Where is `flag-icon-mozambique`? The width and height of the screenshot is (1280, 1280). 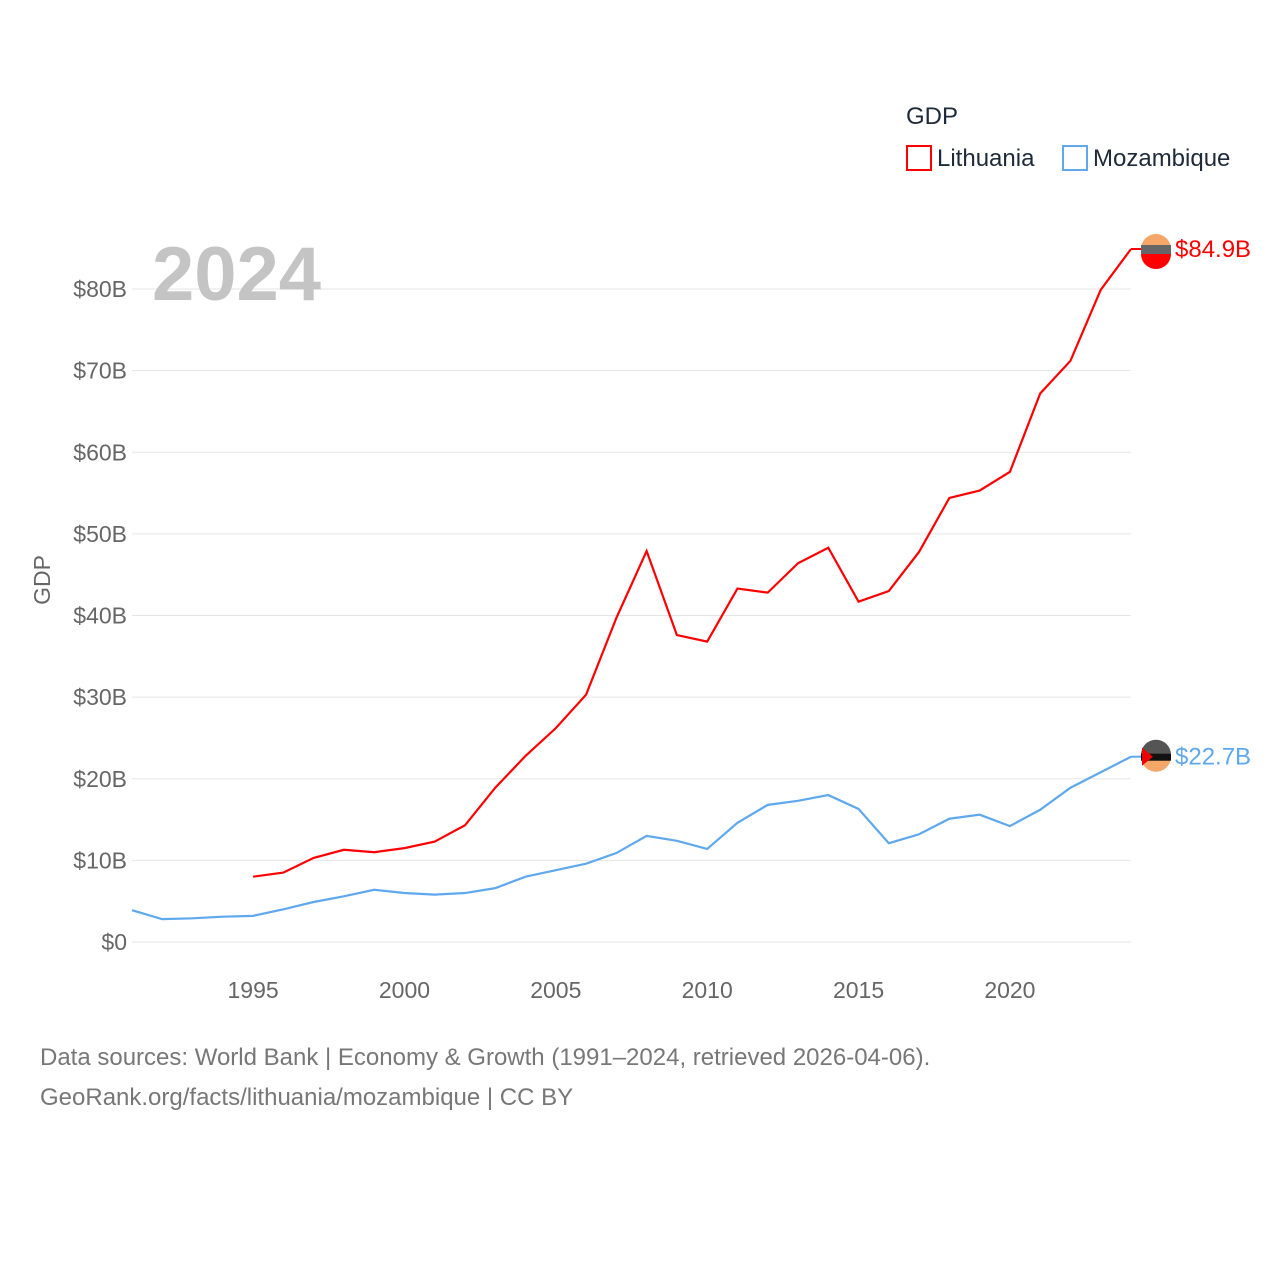
flag-icon-mozambique is located at coordinates (1156, 755).